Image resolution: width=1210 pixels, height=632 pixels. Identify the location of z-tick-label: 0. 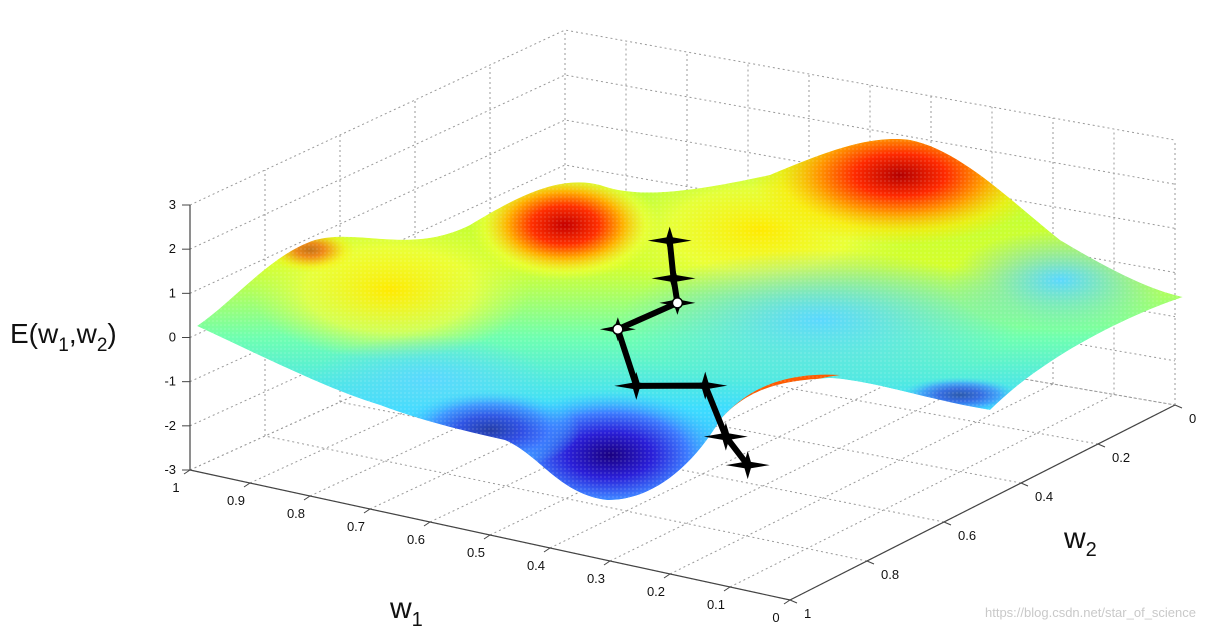
(172, 337).